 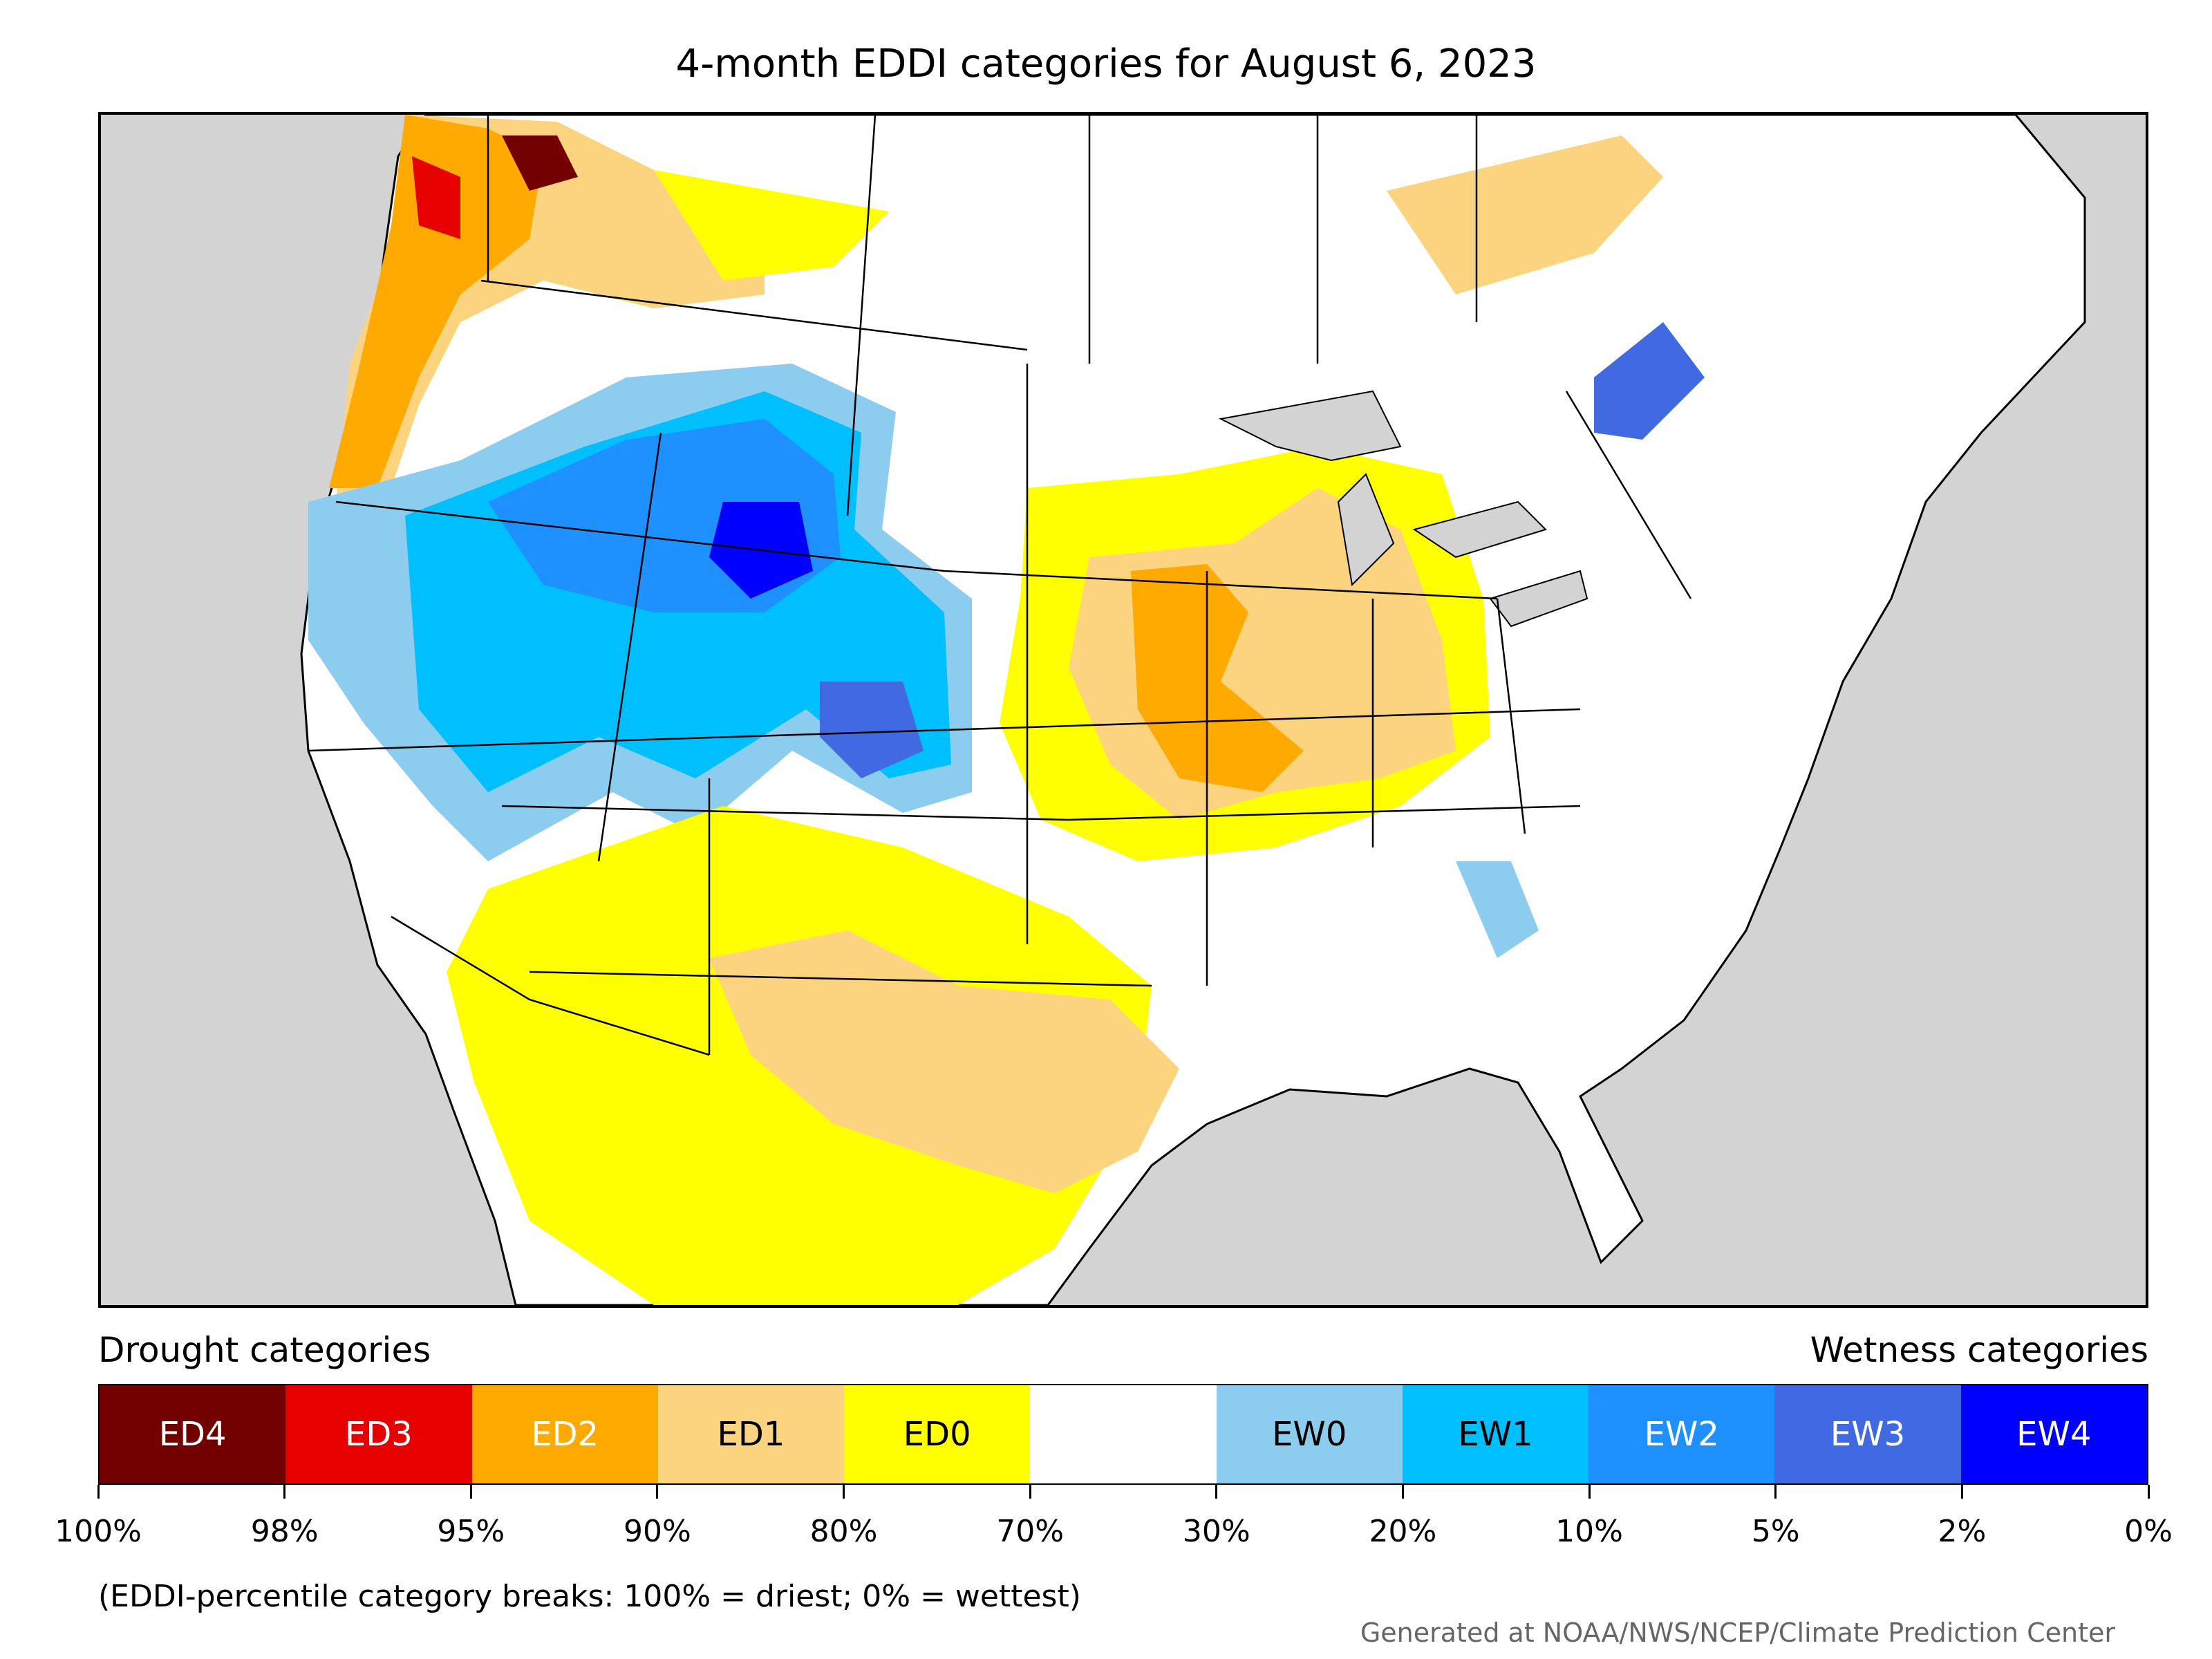 What do you see at coordinates (99, 1531) in the screenshot?
I see `legend-tick-label: 100%` at bounding box center [99, 1531].